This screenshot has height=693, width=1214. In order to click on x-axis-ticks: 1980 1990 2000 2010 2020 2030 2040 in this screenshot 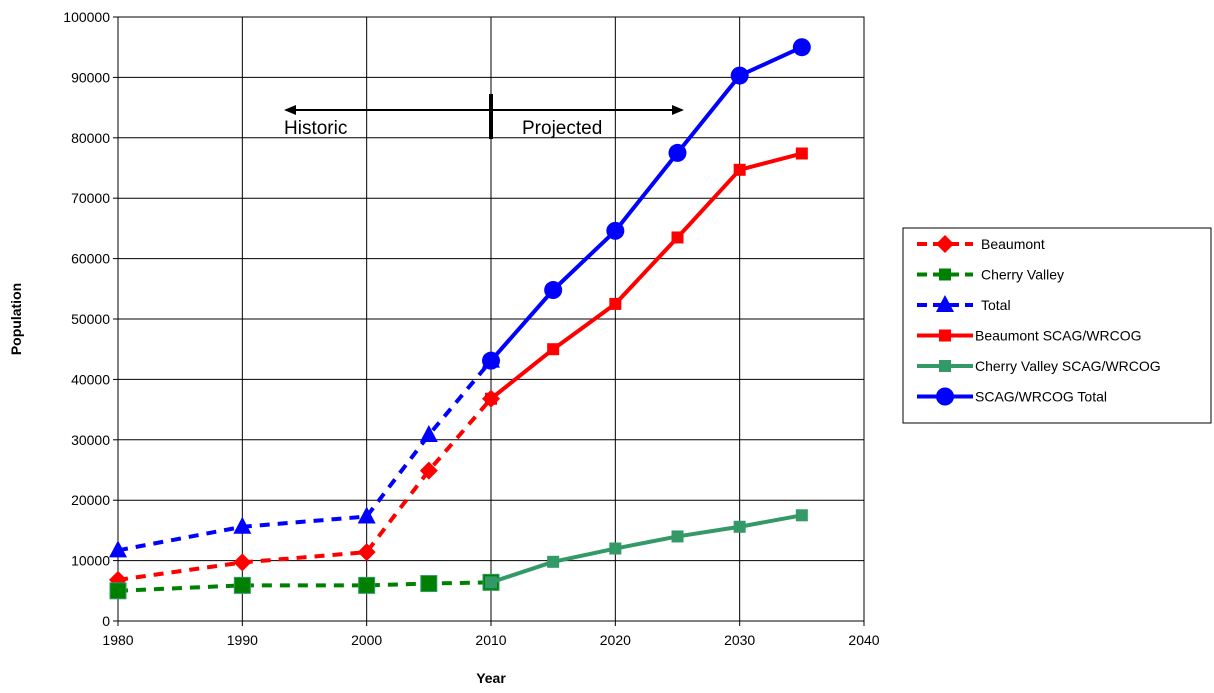, I will do `click(491, 634)`.